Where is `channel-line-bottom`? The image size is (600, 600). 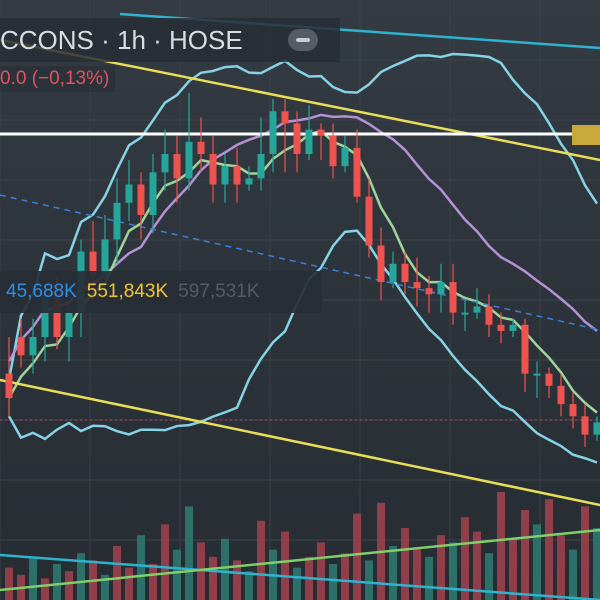
channel-line-bottom is located at coordinates (300, 576).